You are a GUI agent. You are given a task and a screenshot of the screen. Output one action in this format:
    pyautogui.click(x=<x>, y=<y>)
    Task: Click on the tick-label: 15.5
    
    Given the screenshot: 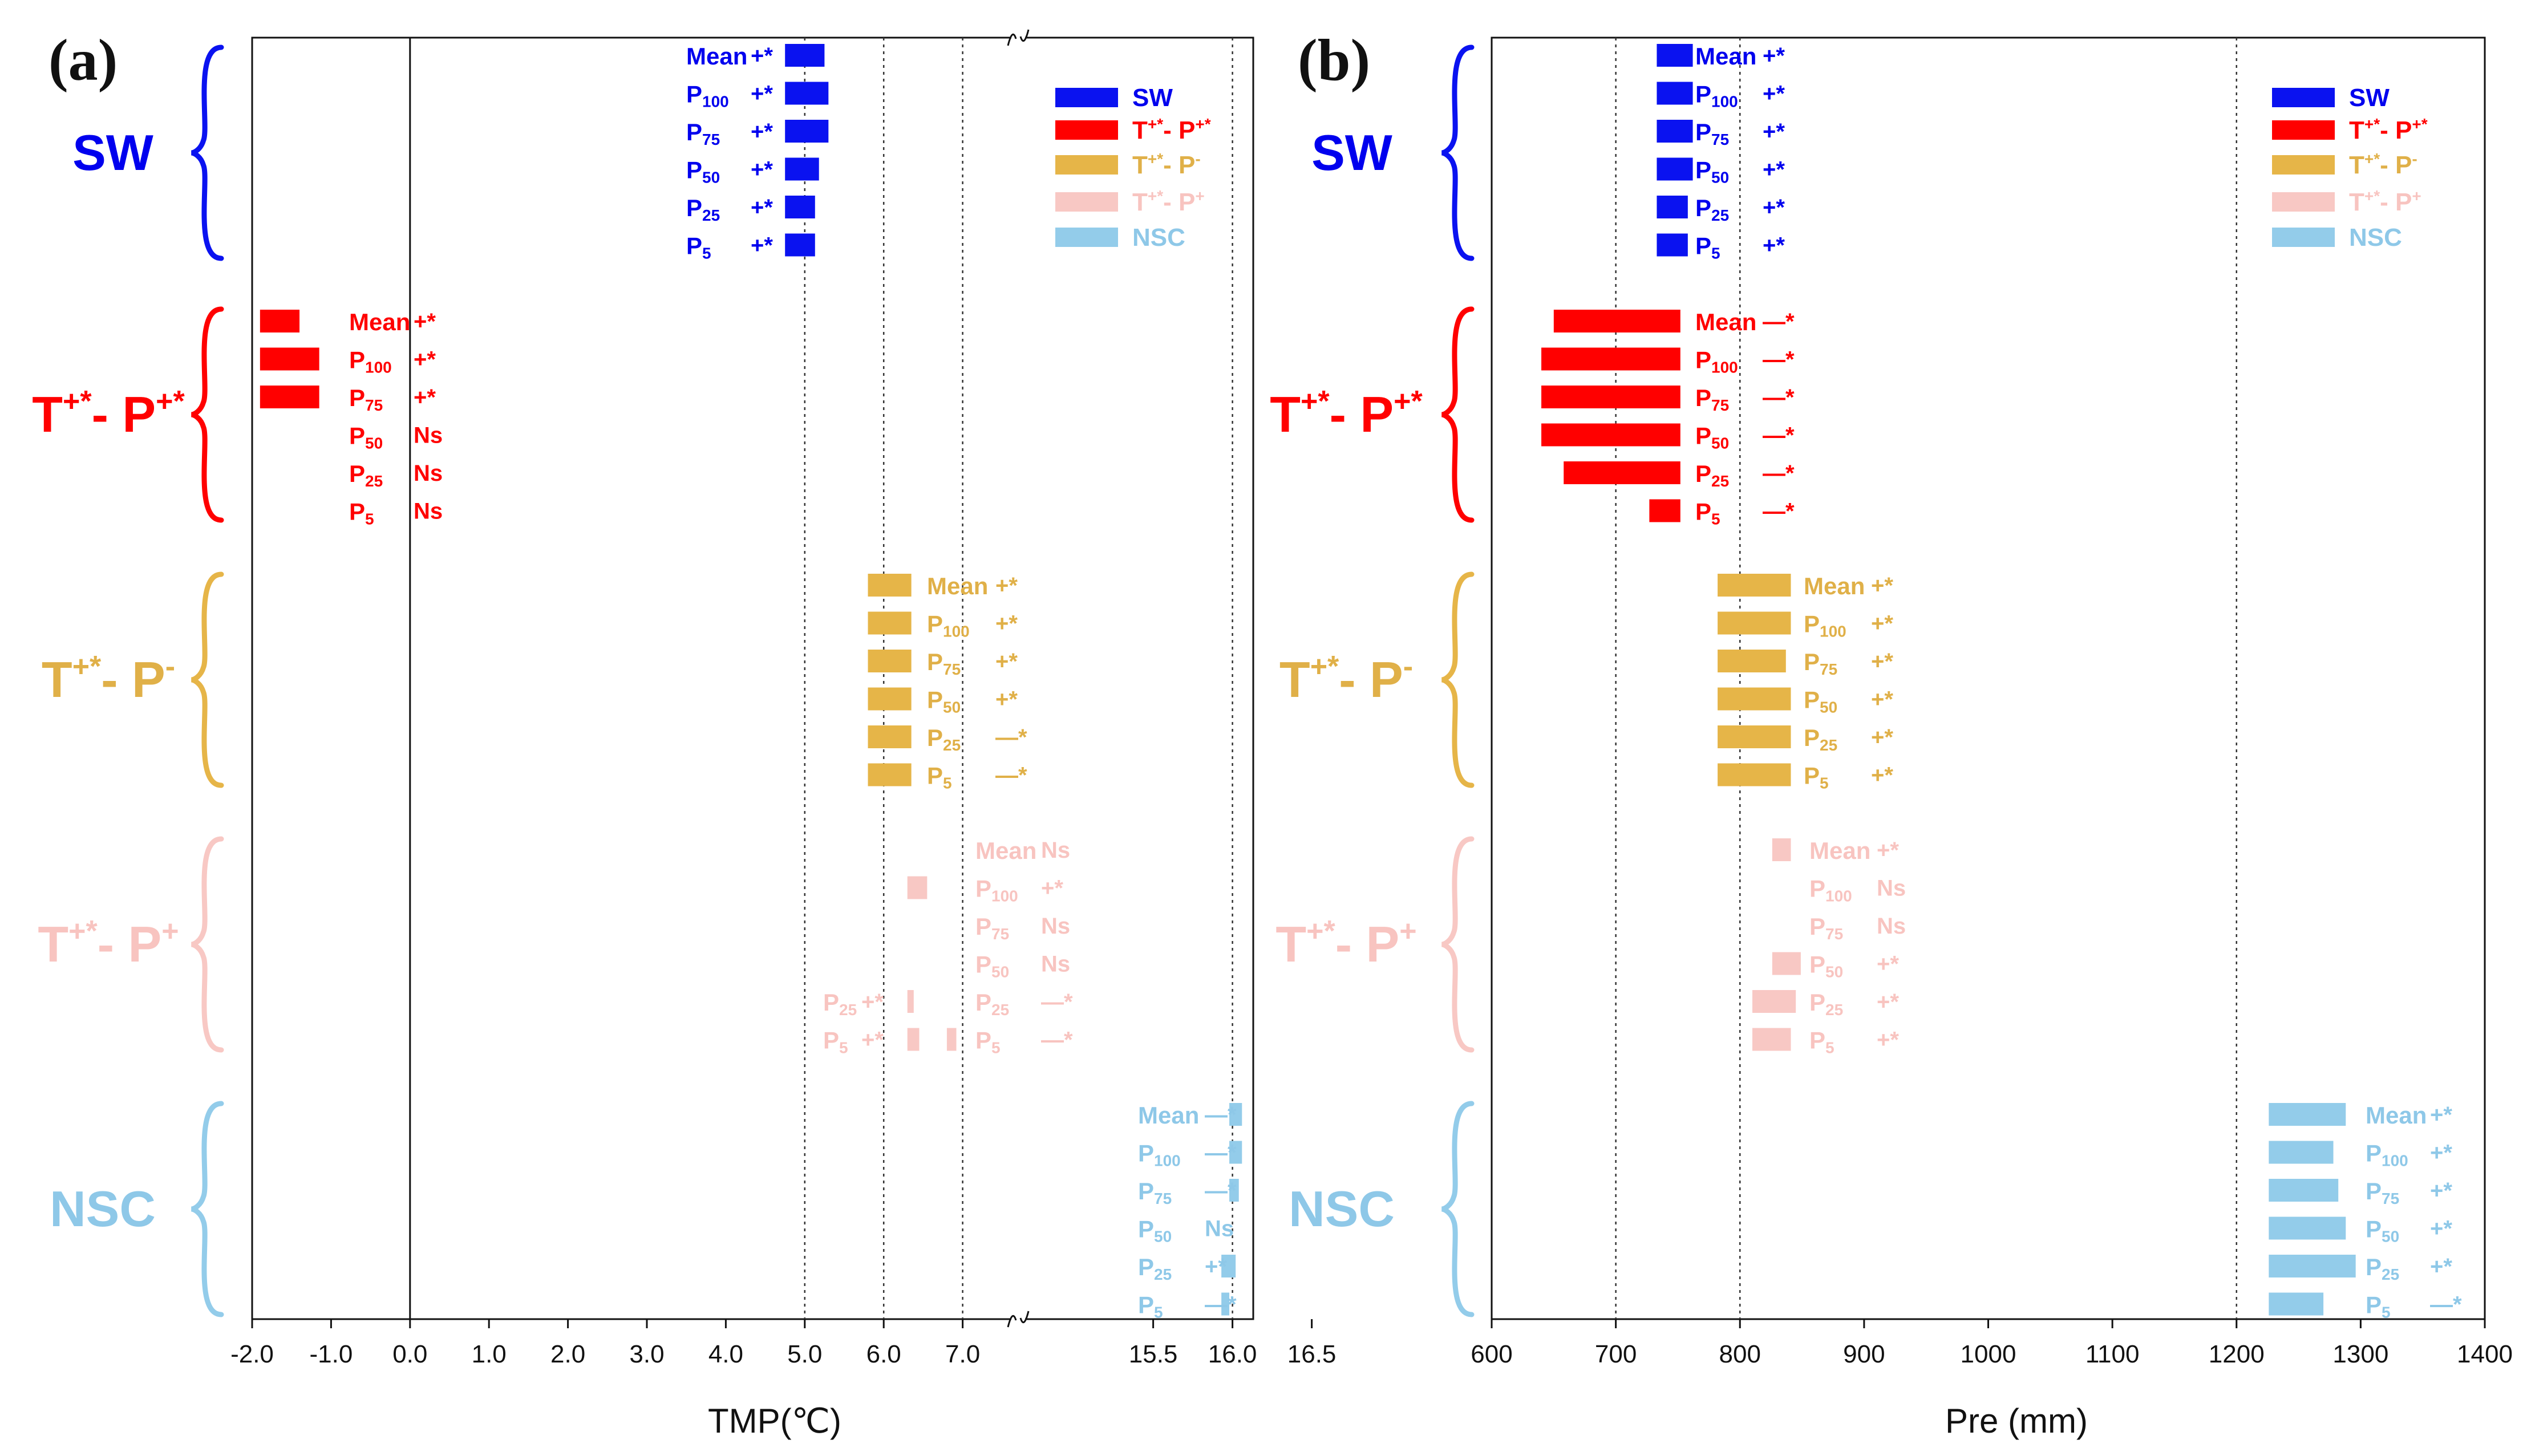 What is the action you would take?
    pyautogui.click(x=1154, y=1354)
    